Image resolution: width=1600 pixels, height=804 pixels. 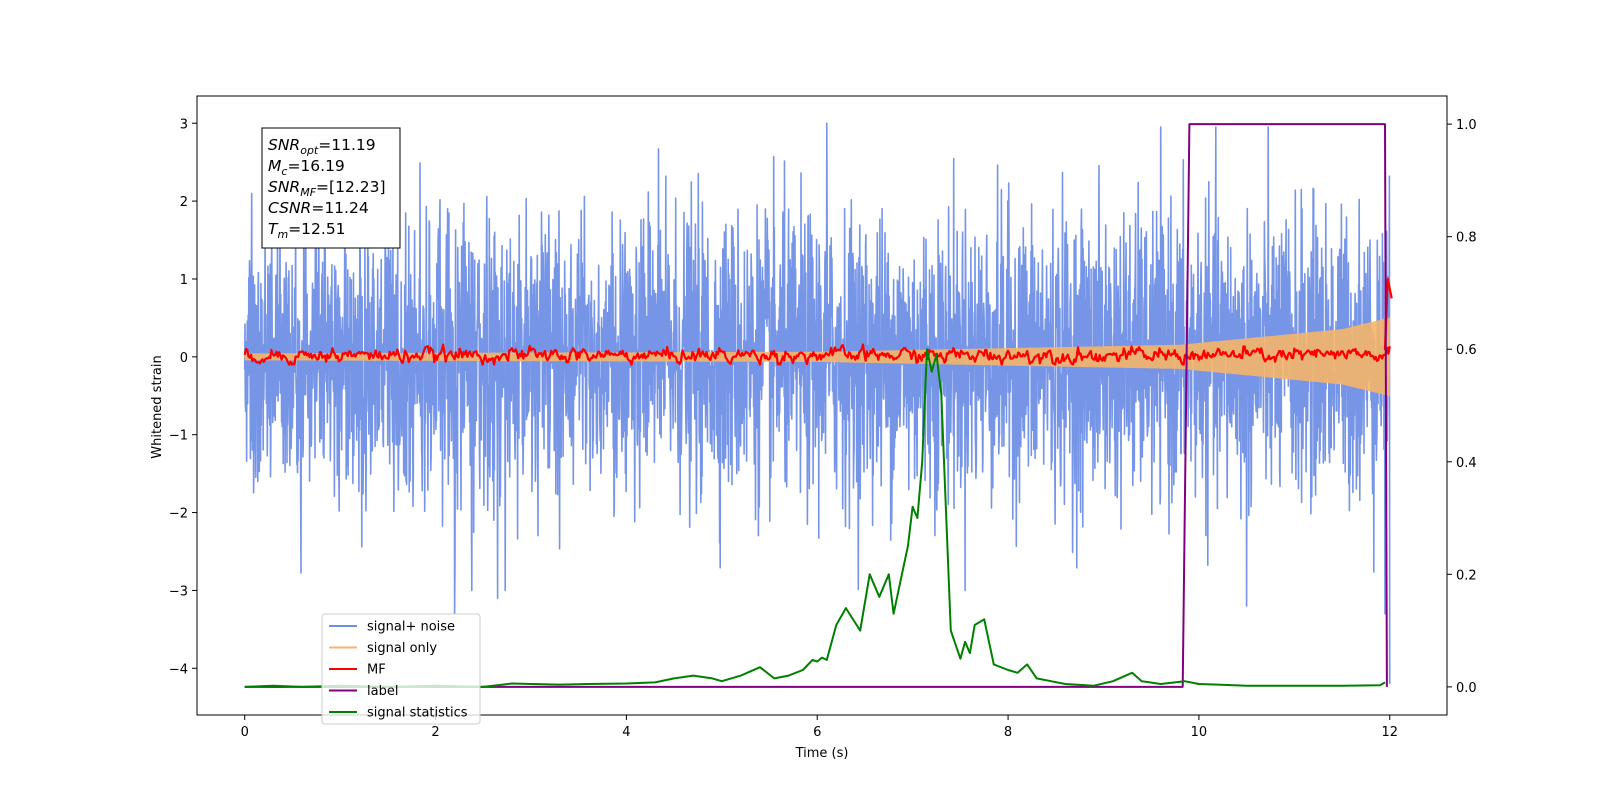 What do you see at coordinates (184, 280) in the screenshot?
I see `y-tick-label: 1` at bounding box center [184, 280].